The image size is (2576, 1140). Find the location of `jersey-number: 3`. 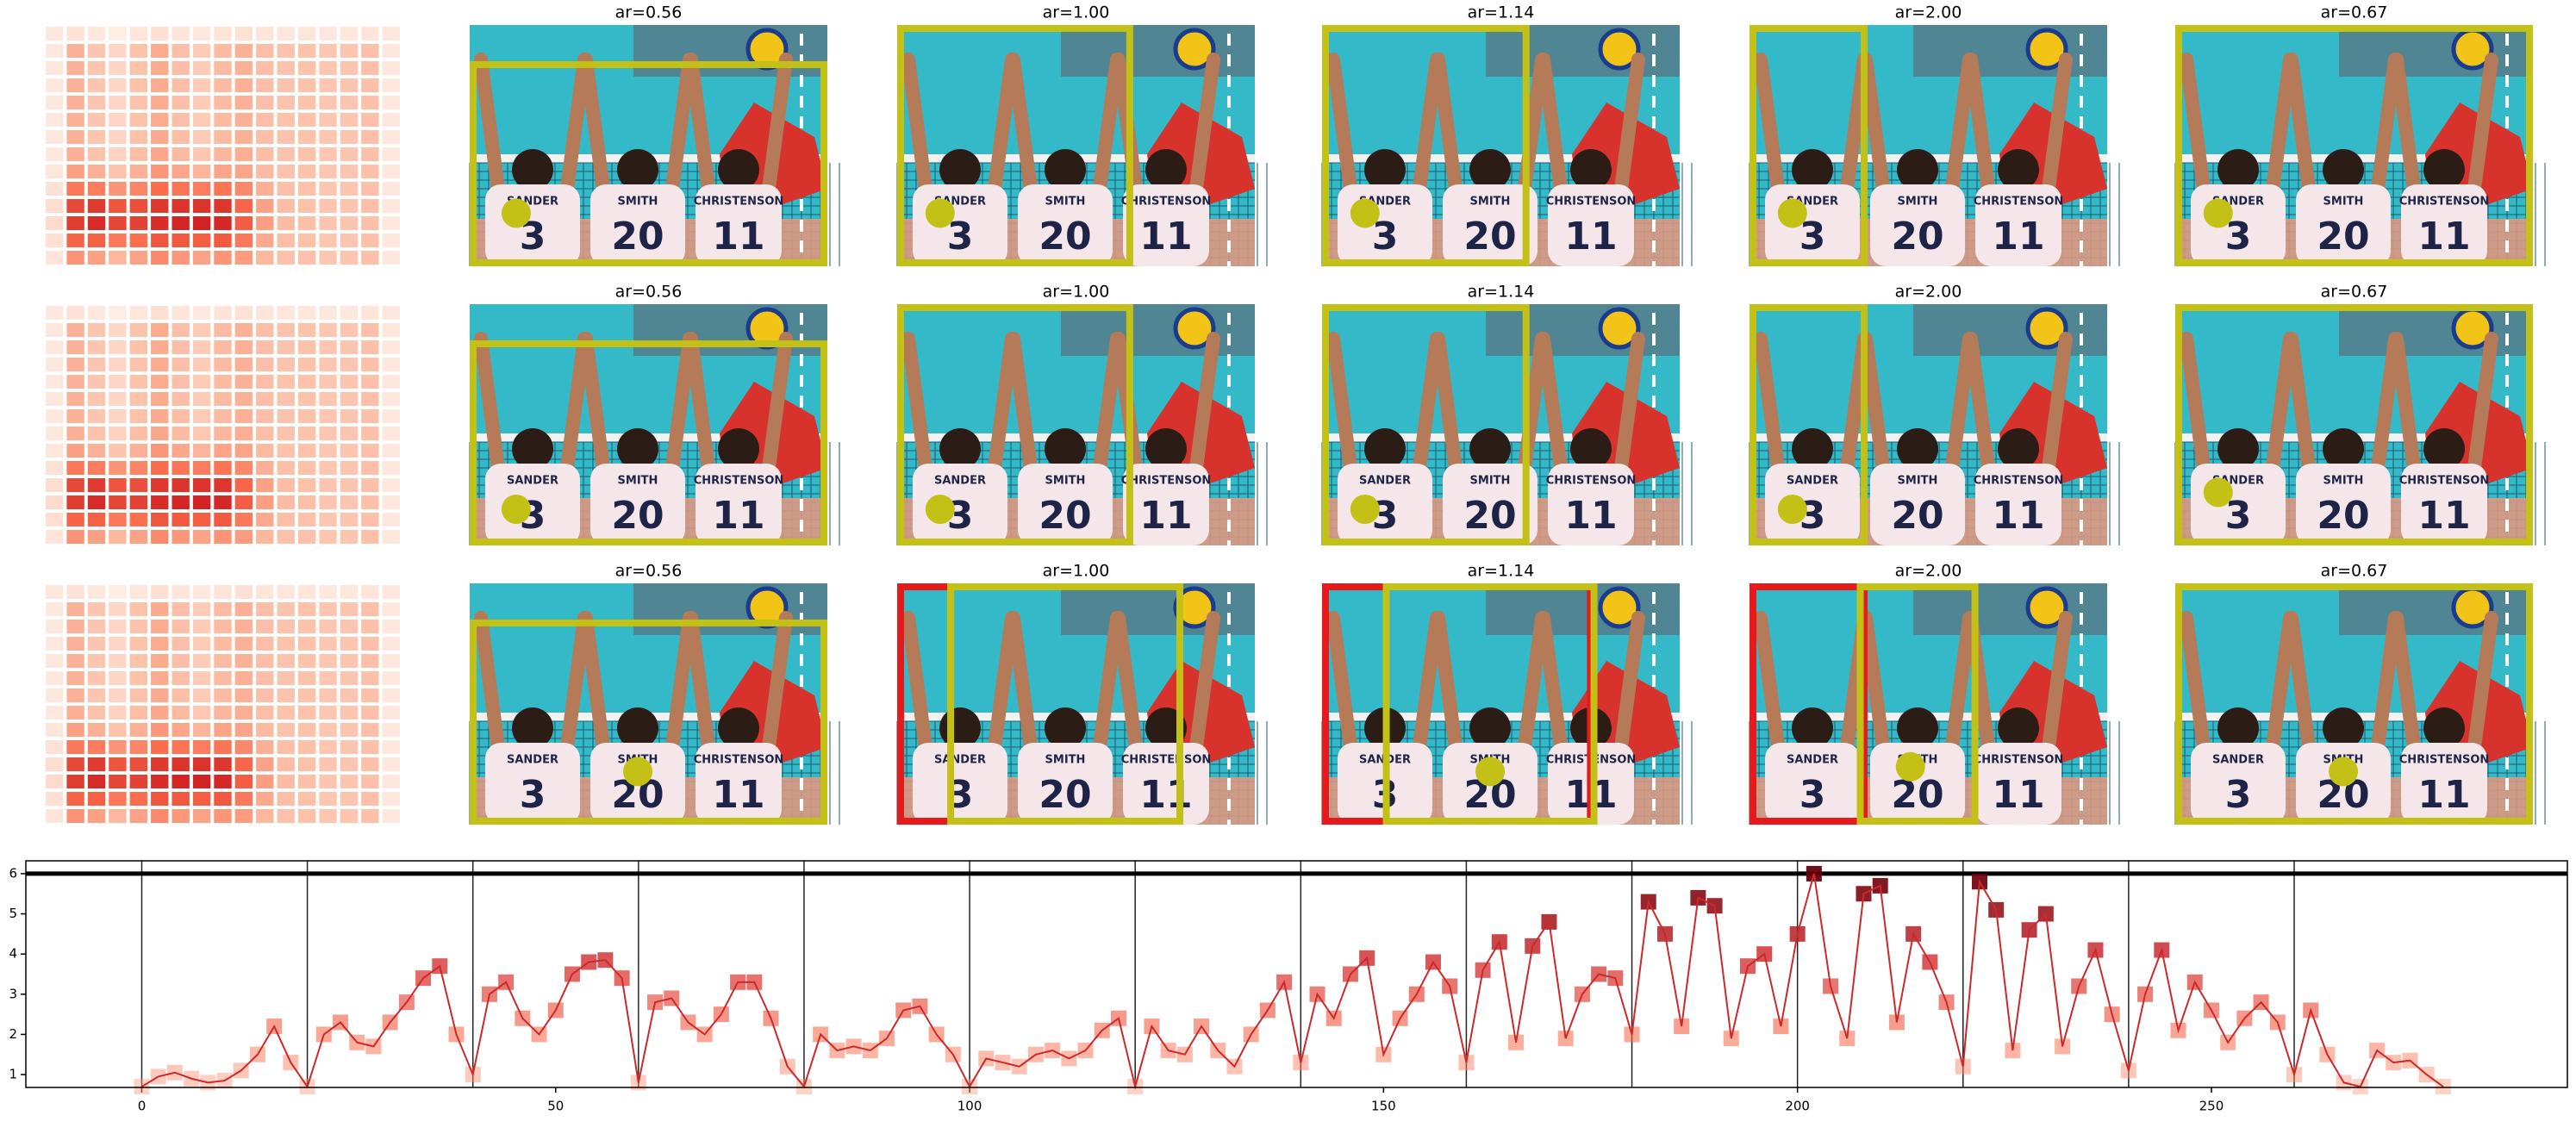

jersey-number: 3 is located at coordinates (1812, 795).